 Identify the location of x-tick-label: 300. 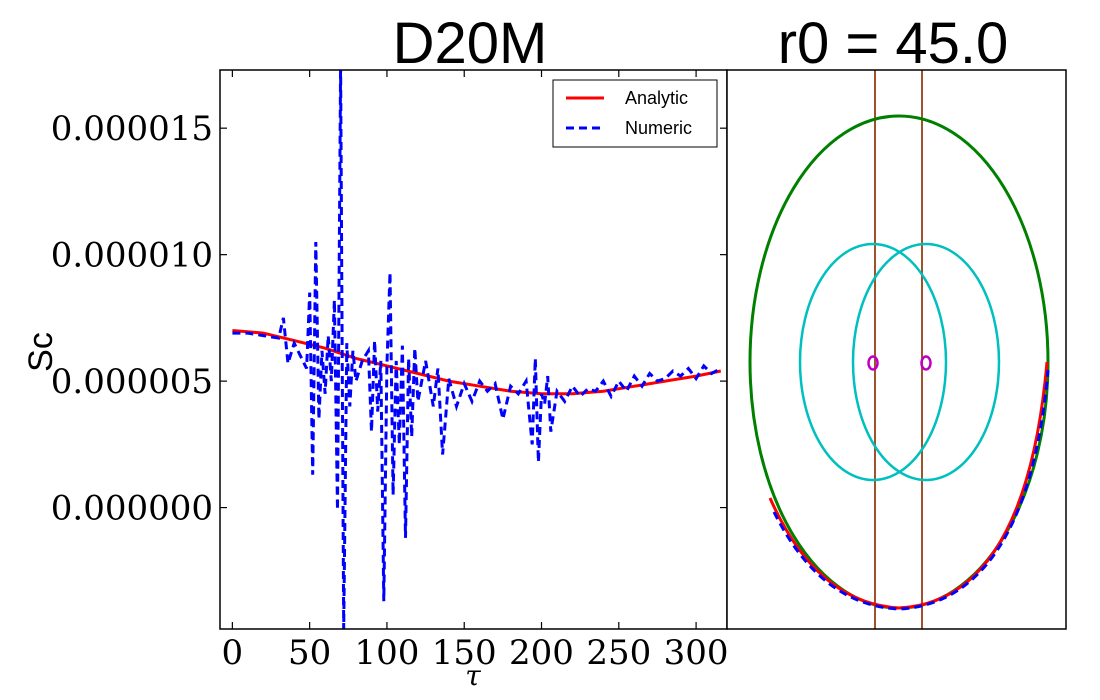
(696, 653).